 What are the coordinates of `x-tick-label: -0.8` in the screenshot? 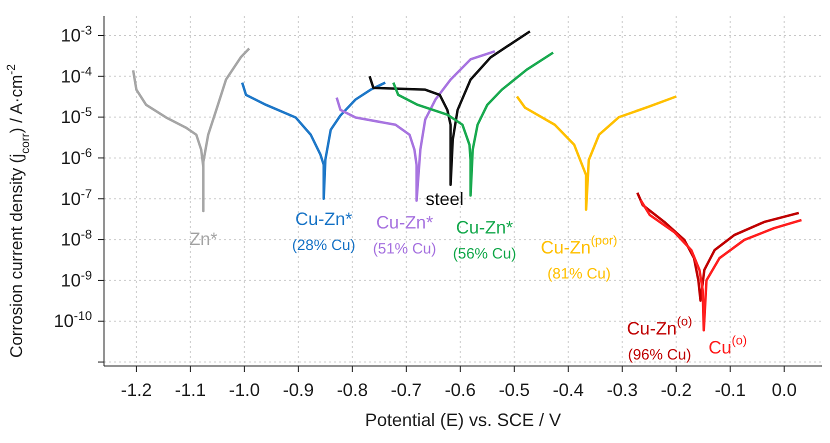 It's located at (352, 390).